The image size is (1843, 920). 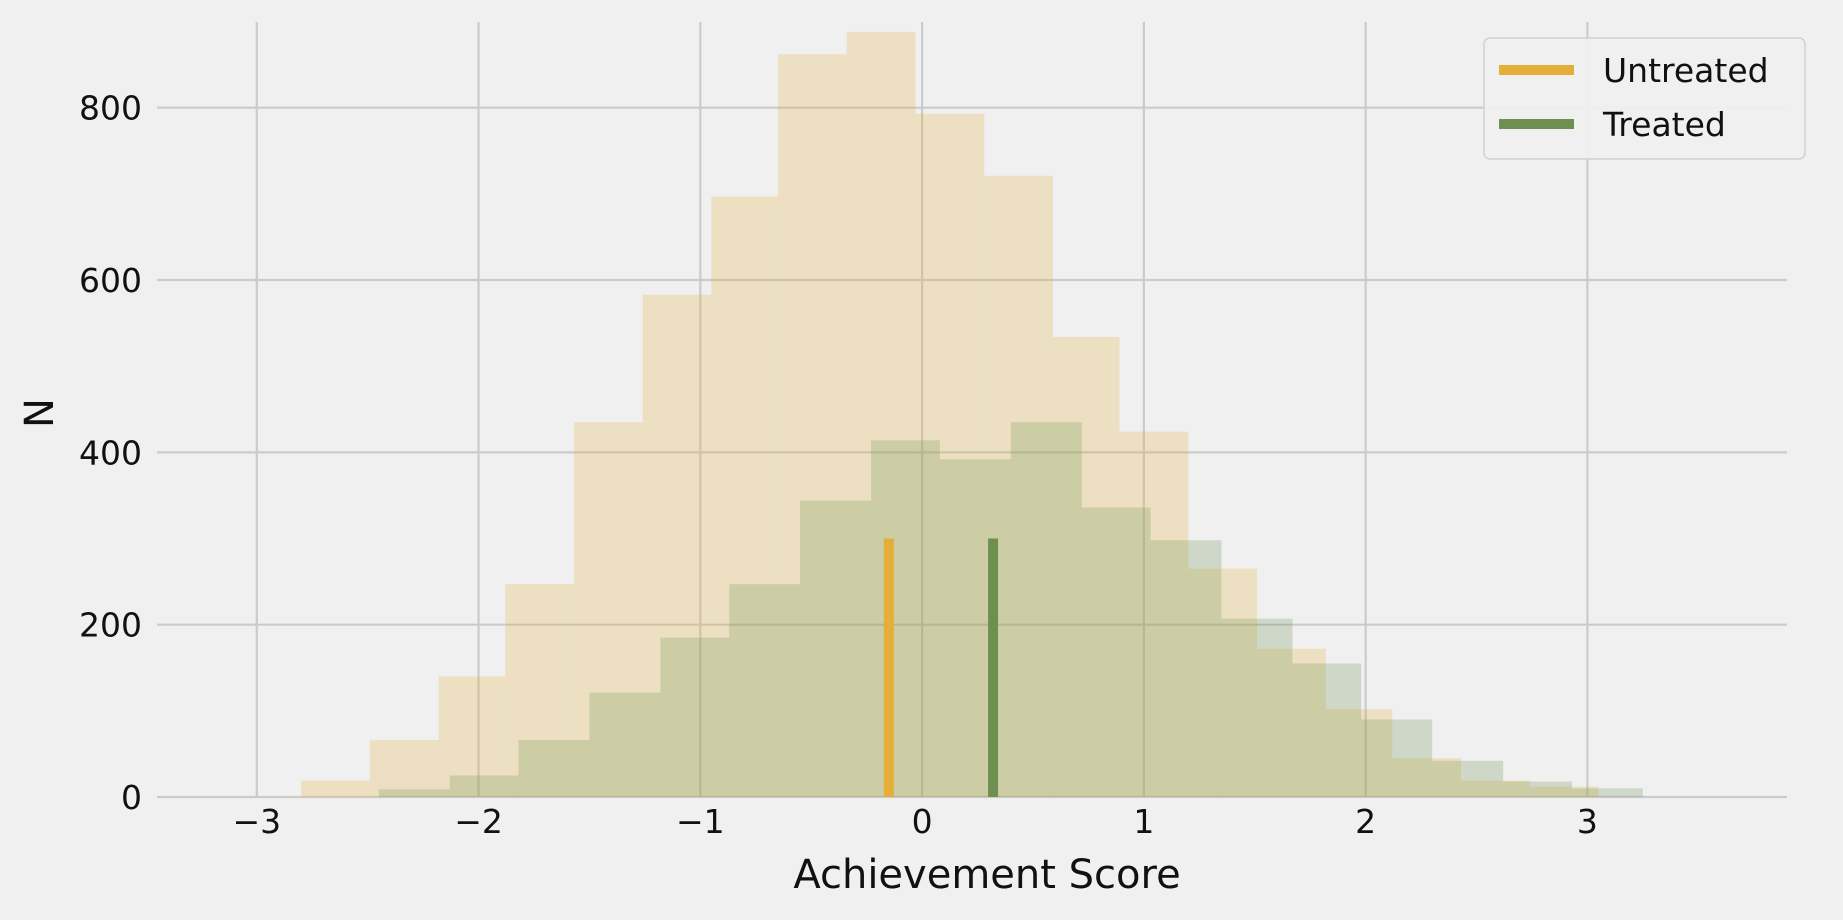 What do you see at coordinates (986, 875) in the screenshot?
I see `x-axis-label: Achievement Score` at bounding box center [986, 875].